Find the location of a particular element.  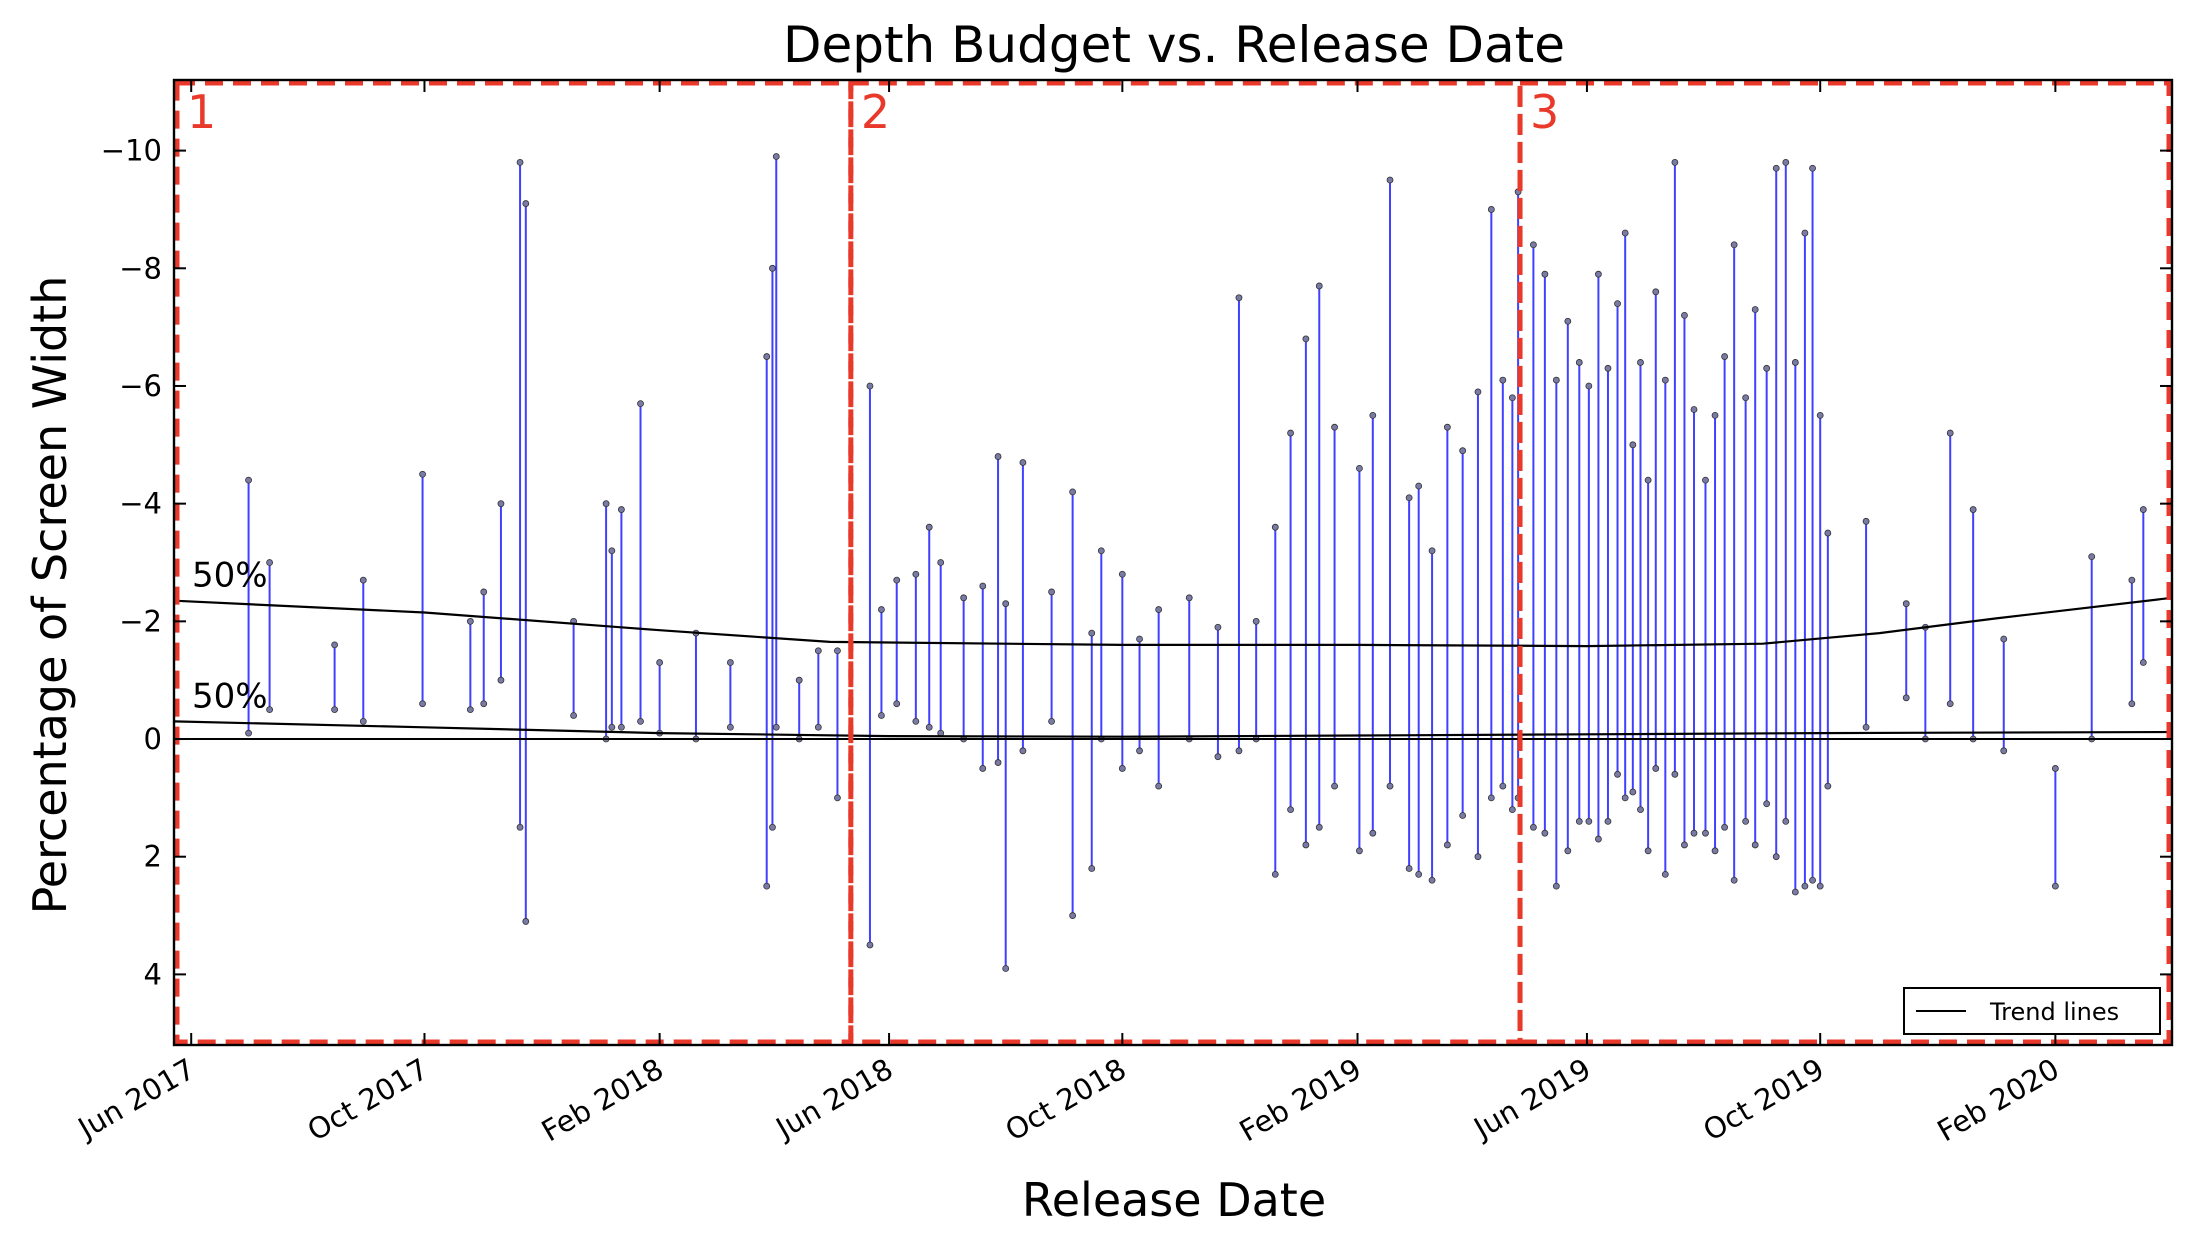

y-tick-label: −2 is located at coordinates (140, 621).